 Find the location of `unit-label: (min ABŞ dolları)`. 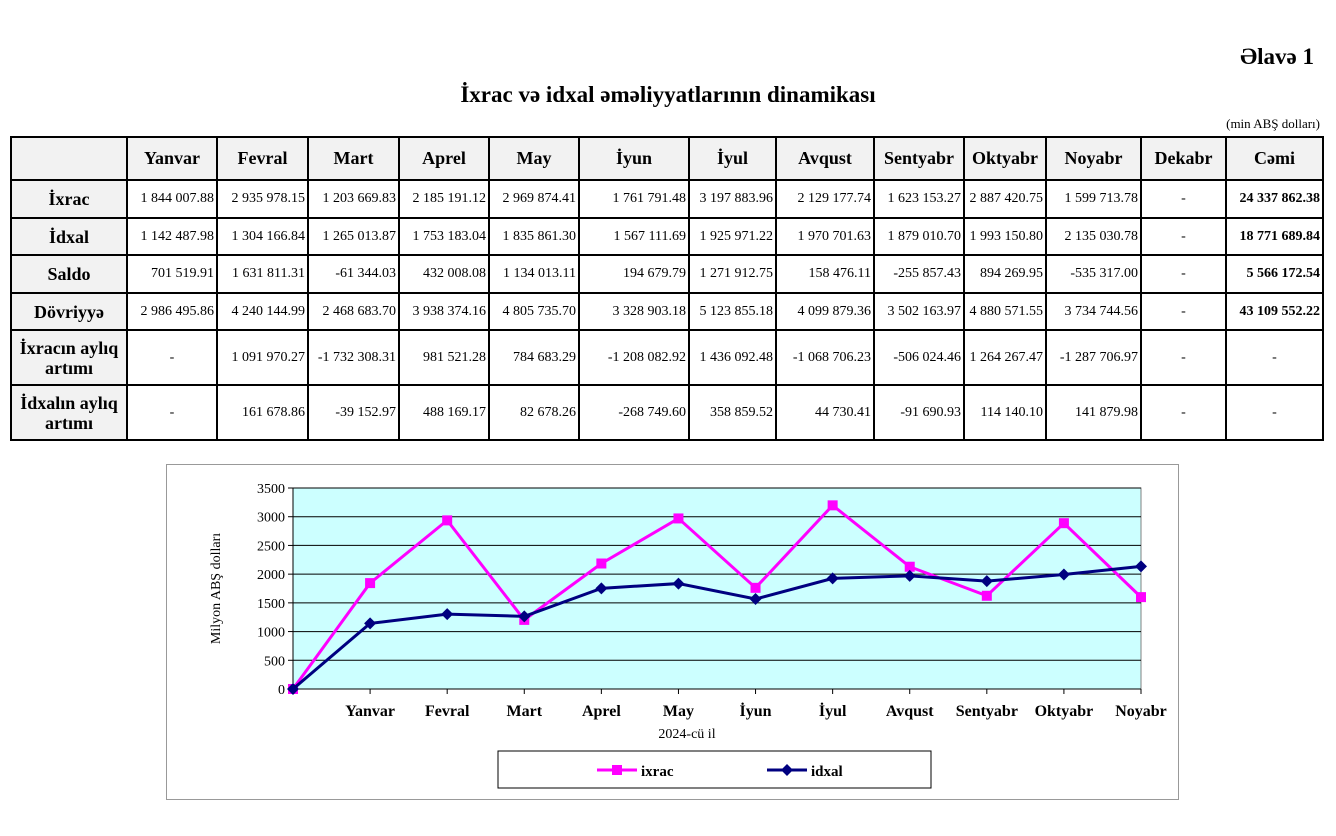

unit-label: (min ABŞ dolları) is located at coordinates (1273, 123).